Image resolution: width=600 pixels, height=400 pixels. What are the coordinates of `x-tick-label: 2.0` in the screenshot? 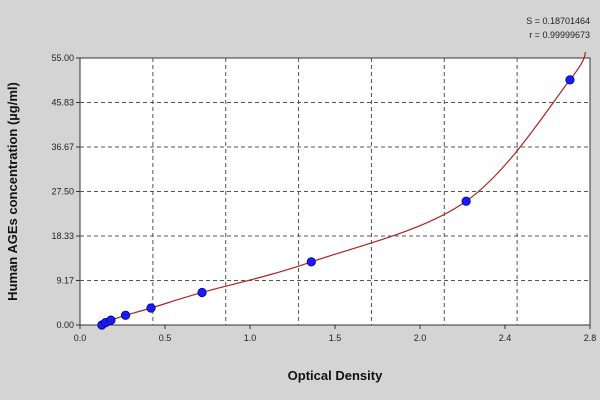 It's located at (420, 338).